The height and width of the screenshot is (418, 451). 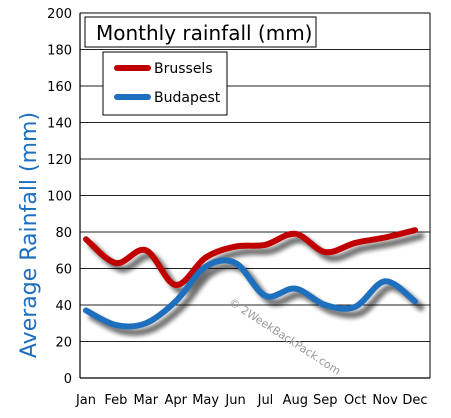 What do you see at coordinates (165, 83) in the screenshot?
I see `legend-box` at bounding box center [165, 83].